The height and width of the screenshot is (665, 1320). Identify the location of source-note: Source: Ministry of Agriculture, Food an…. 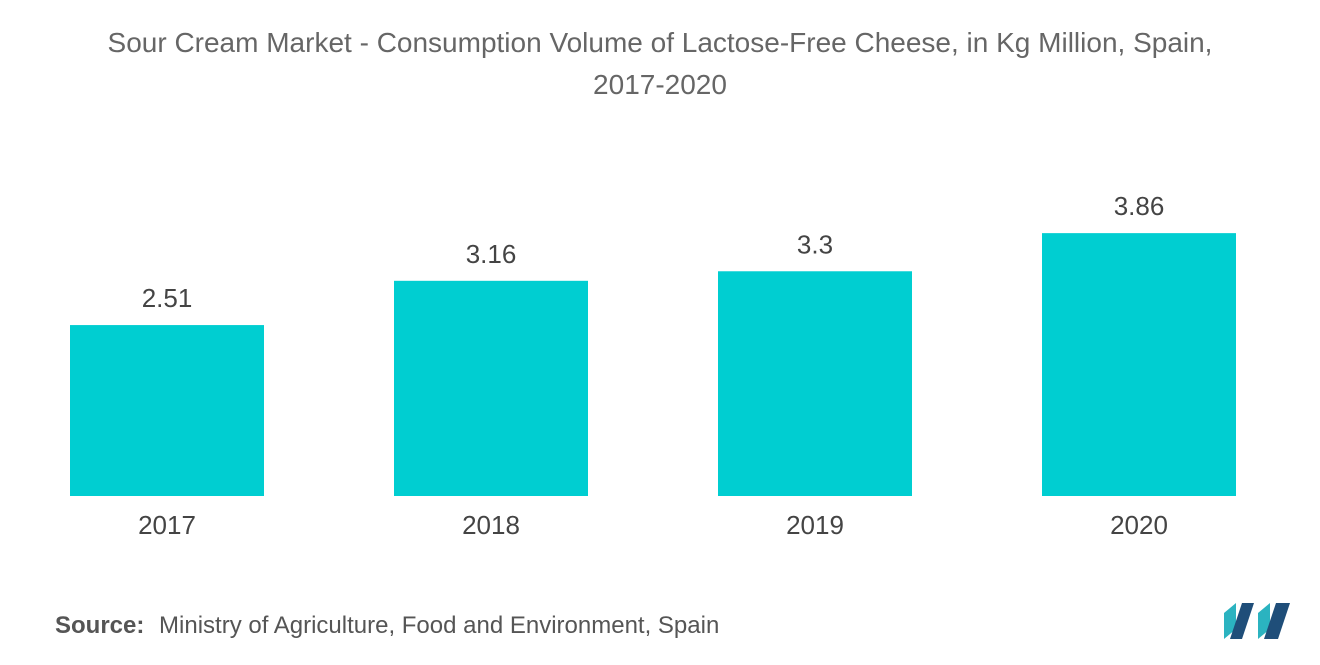
(387, 626).